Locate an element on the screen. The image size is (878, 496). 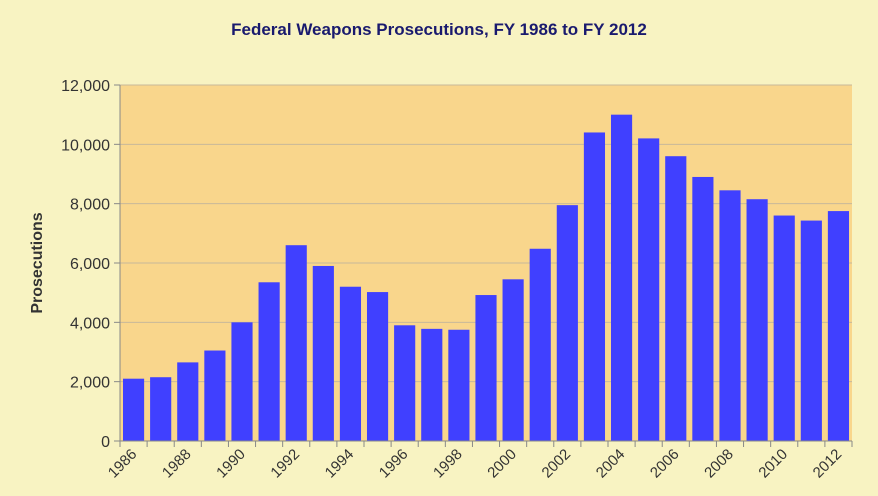
bar-1992 is located at coordinates (296, 343).